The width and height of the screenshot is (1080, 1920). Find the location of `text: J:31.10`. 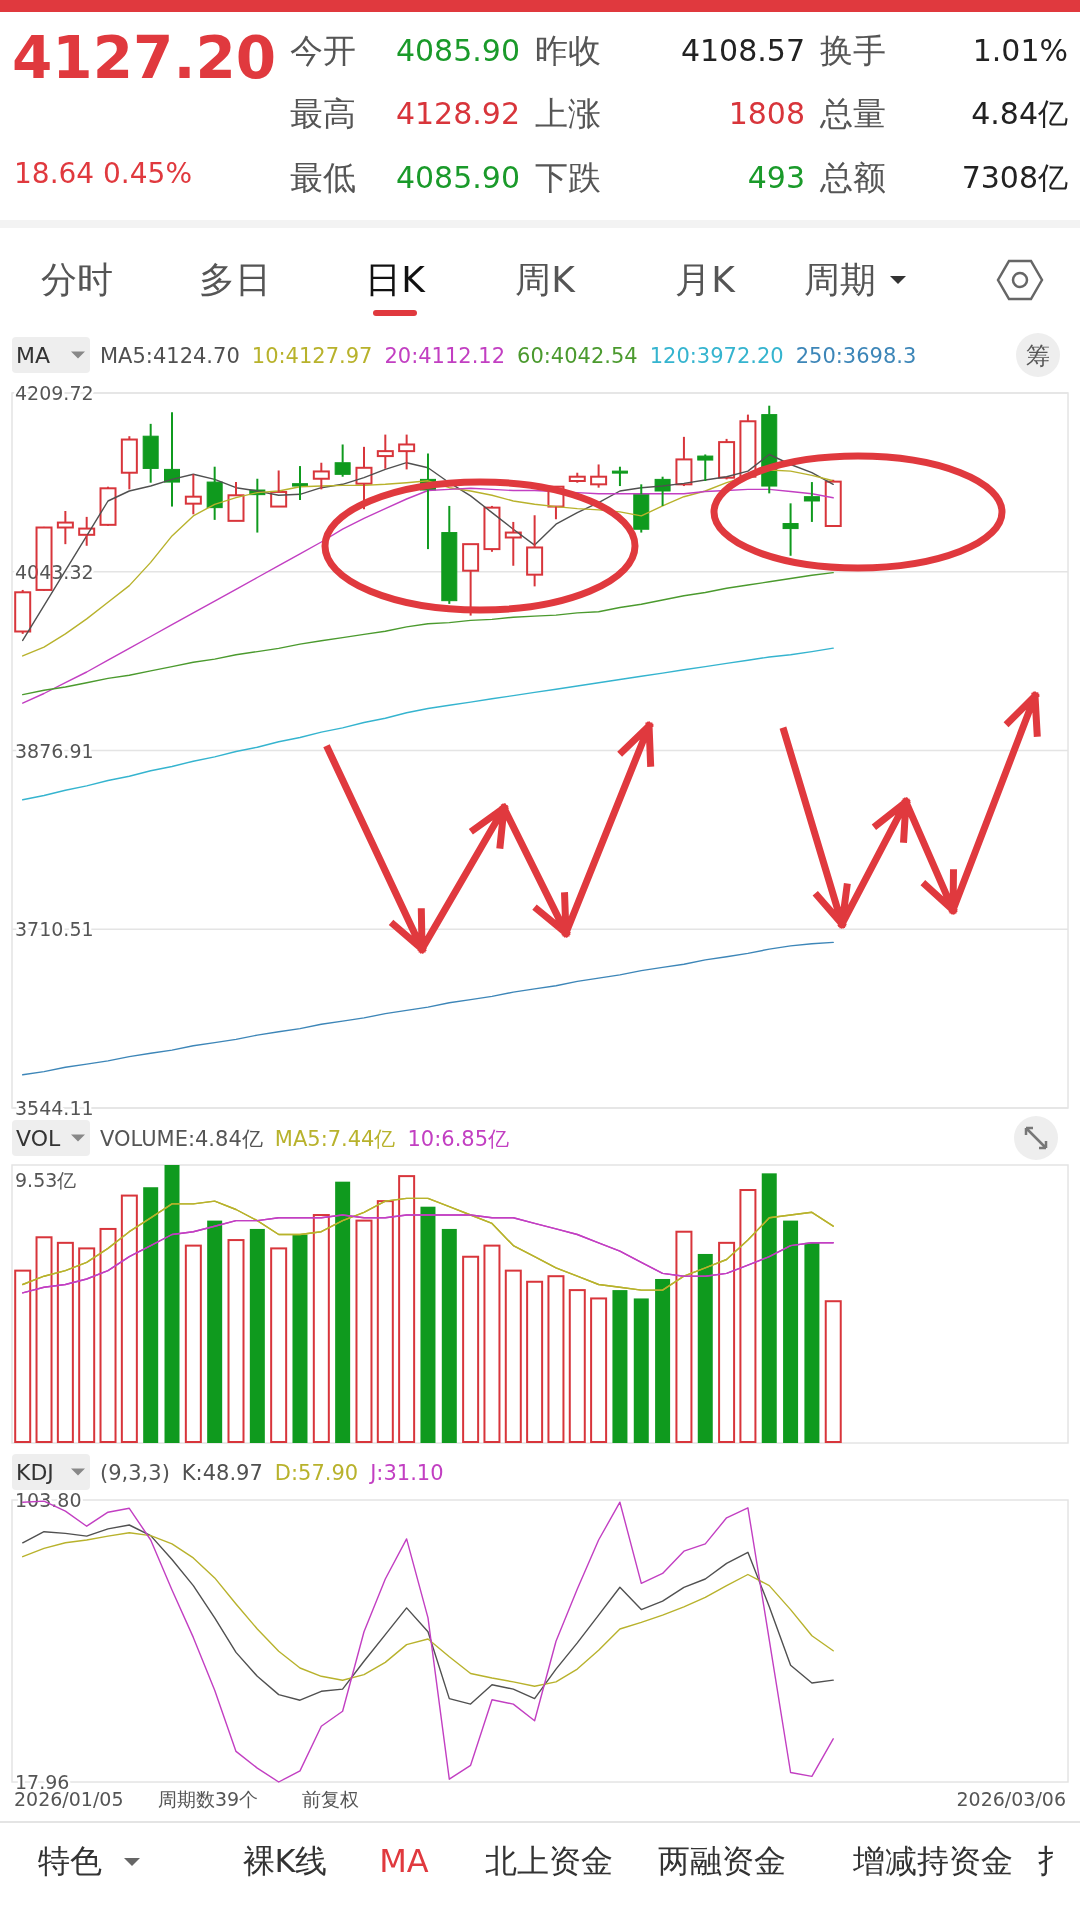

text: J:31.10 is located at coordinates (406, 1473).